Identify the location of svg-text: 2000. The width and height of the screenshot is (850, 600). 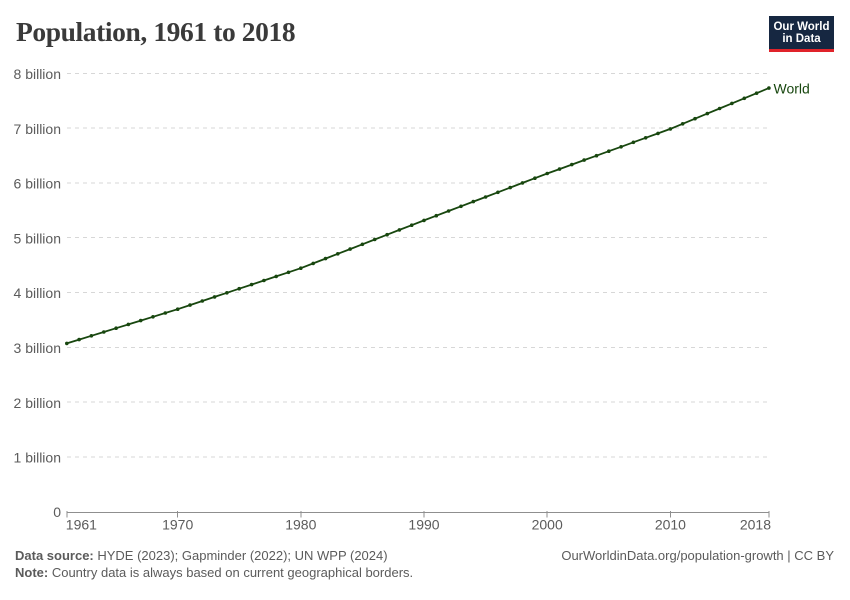
(547, 525).